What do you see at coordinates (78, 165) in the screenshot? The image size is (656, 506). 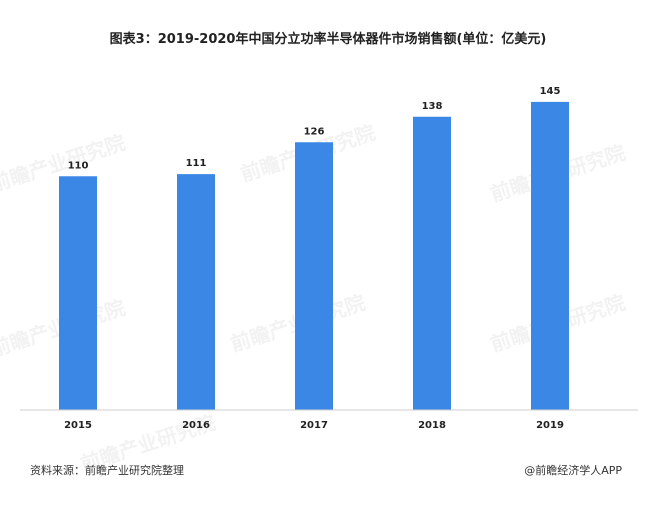 I see `data-label-2015: 110` at bounding box center [78, 165].